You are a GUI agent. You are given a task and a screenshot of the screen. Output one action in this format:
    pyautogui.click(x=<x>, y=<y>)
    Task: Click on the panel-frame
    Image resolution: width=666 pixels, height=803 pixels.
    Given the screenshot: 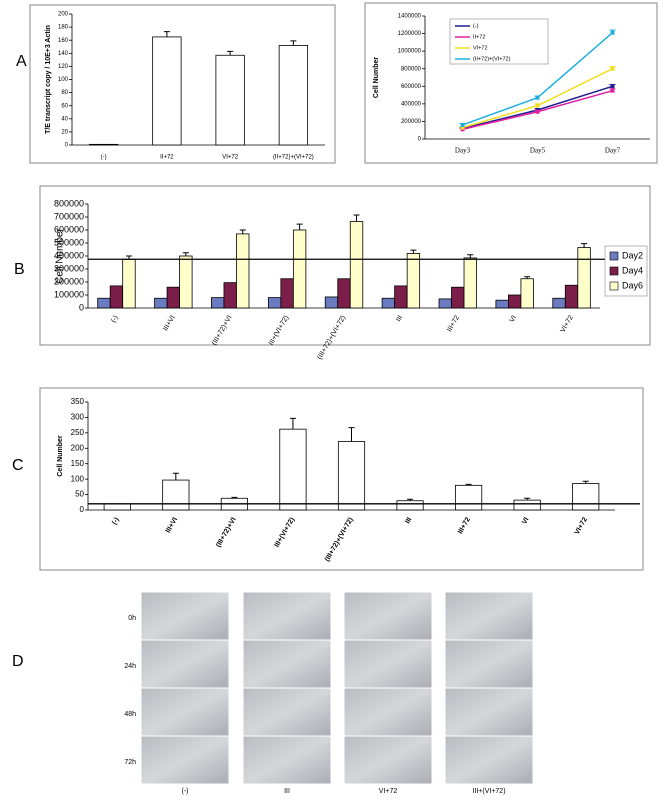 What is the action you would take?
    pyautogui.click(x=511, y=83)
    